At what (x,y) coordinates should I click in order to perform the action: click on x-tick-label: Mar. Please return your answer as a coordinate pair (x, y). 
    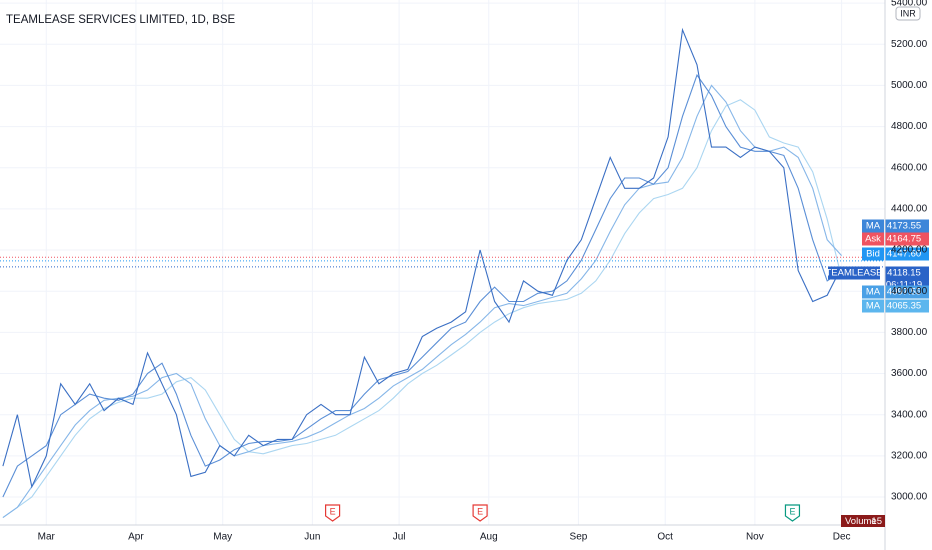
    Looking at the image, I should click on (47, 537).